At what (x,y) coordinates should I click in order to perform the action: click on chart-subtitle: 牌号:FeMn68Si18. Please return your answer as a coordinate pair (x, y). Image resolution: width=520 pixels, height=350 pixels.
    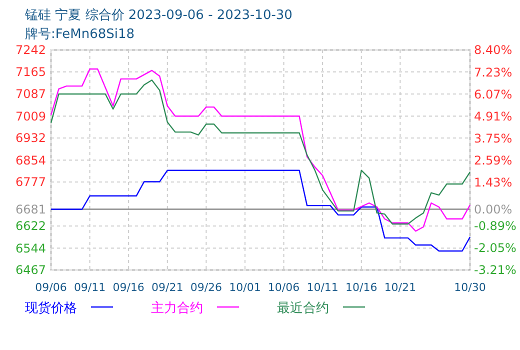
    Looking at the image, I should click on (80, 34).